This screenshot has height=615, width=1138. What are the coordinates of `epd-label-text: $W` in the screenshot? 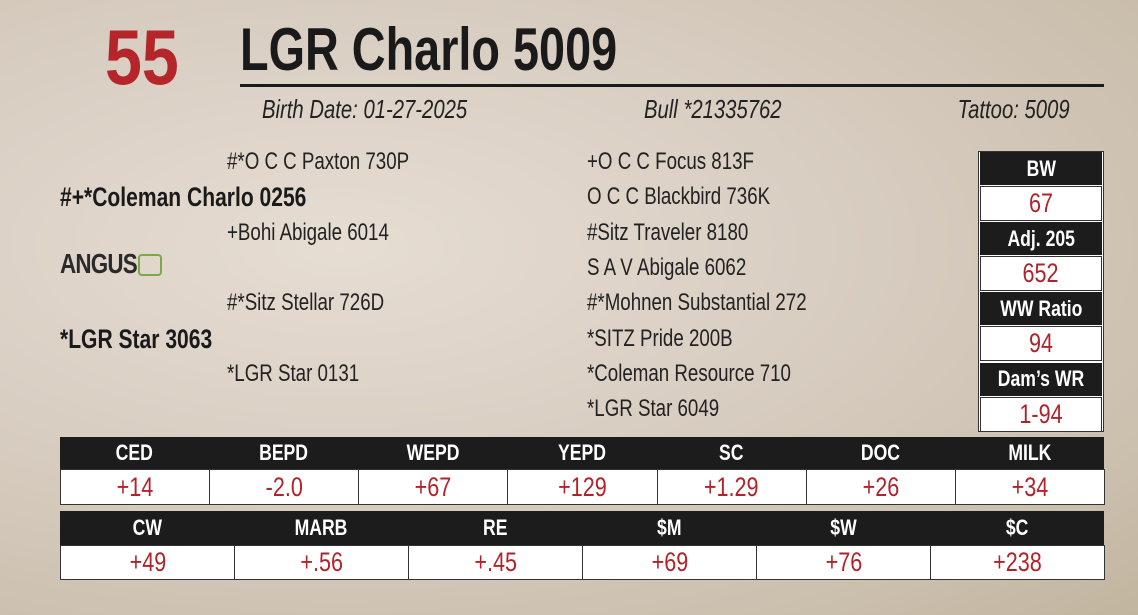 It's located at (843, 527).